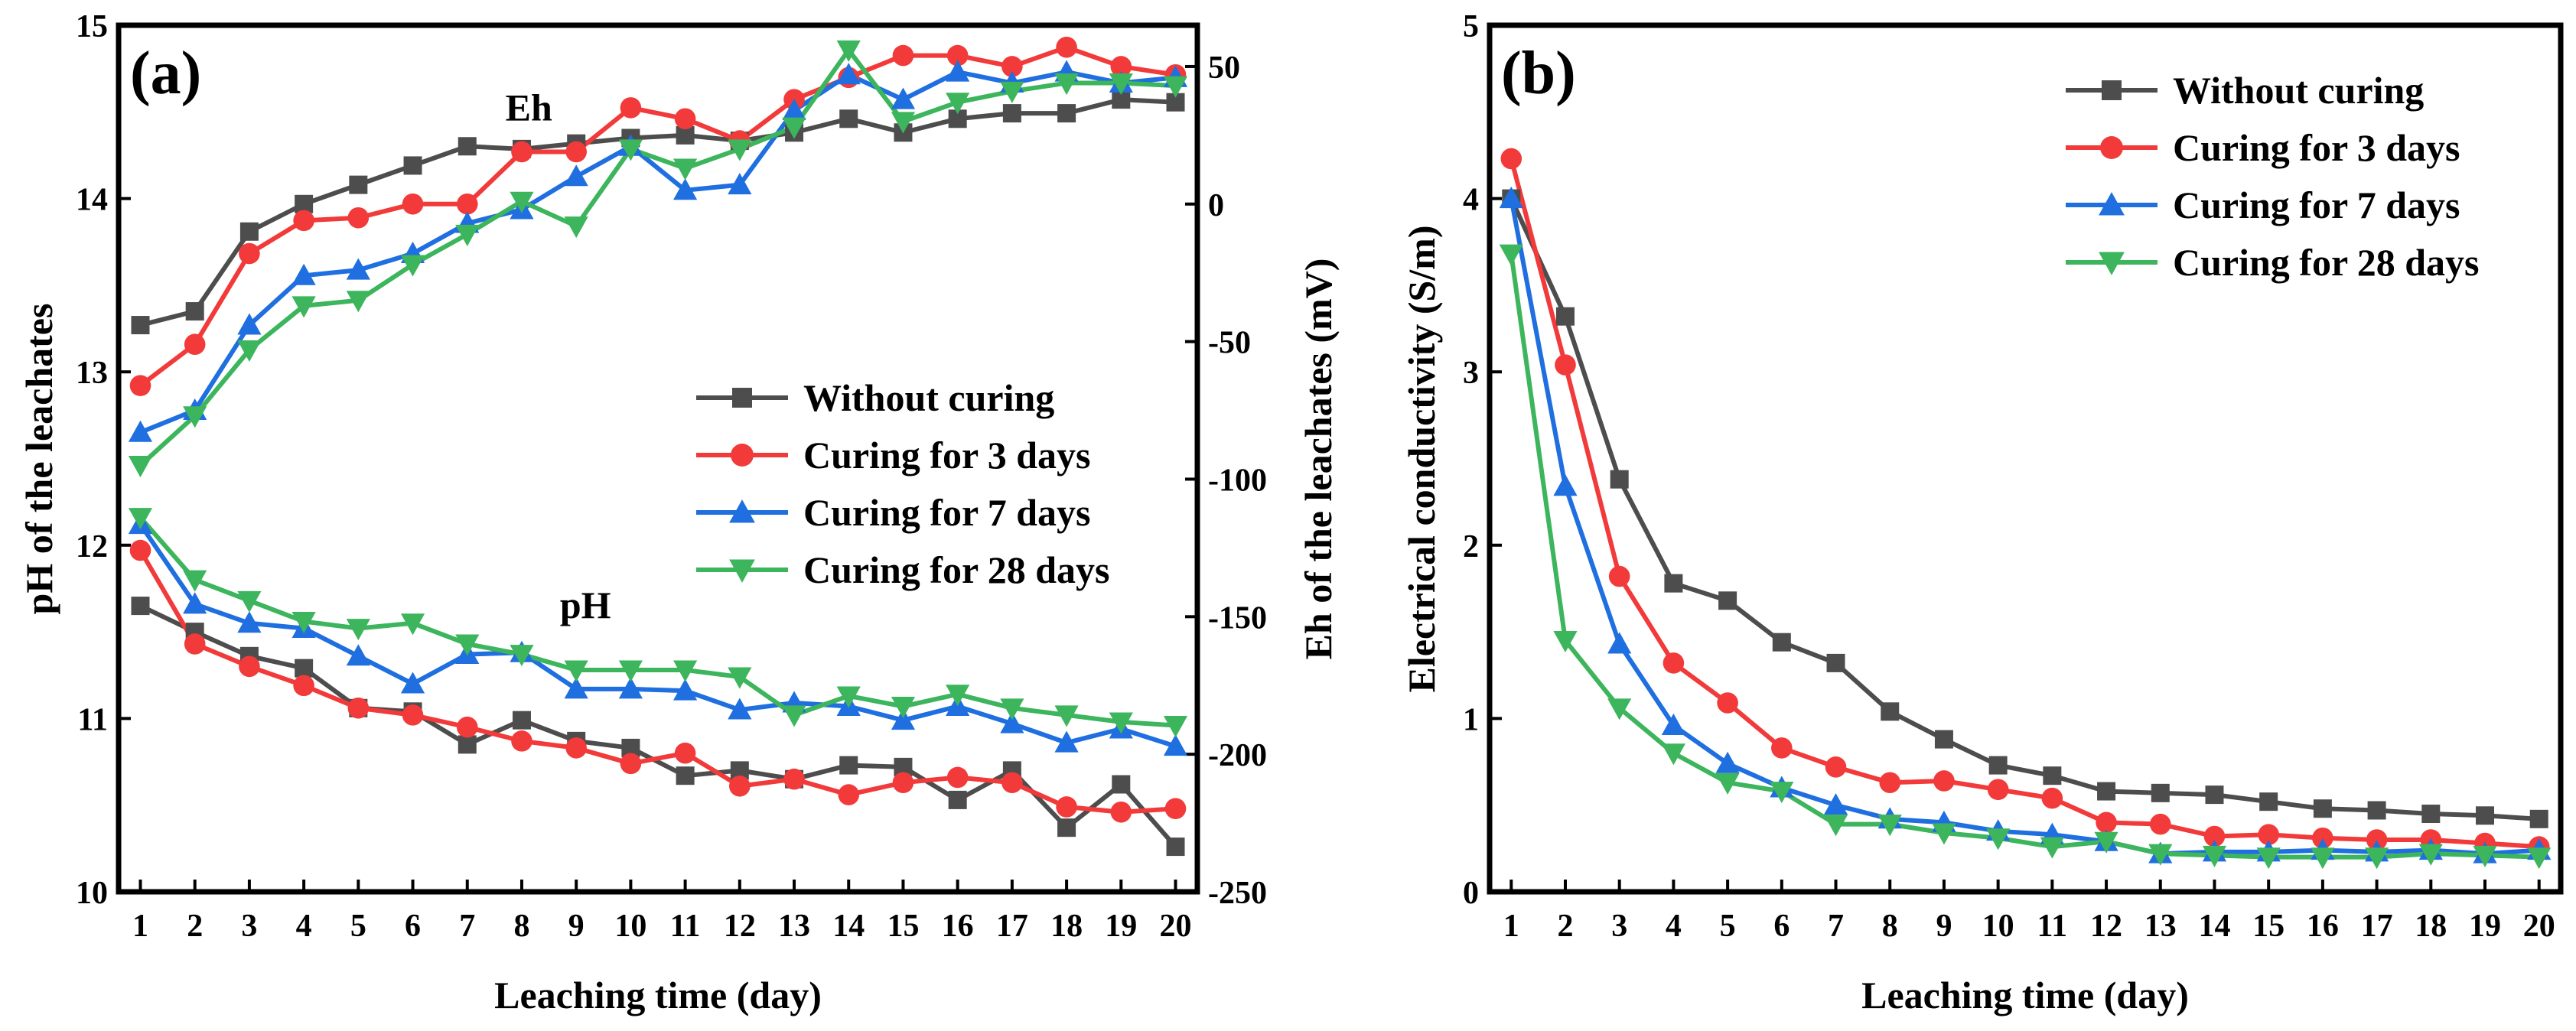 The image size is (2576, 1031). I want to click on y-tick-label: -150, so click(1238, 618).